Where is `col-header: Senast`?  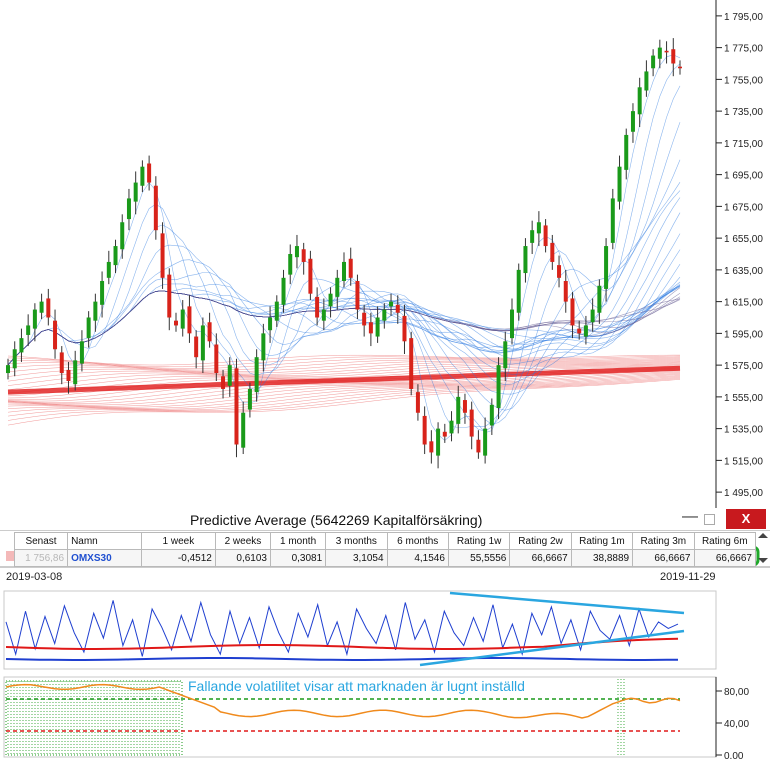
col-header: Senast is located at coordinates (41, 541).